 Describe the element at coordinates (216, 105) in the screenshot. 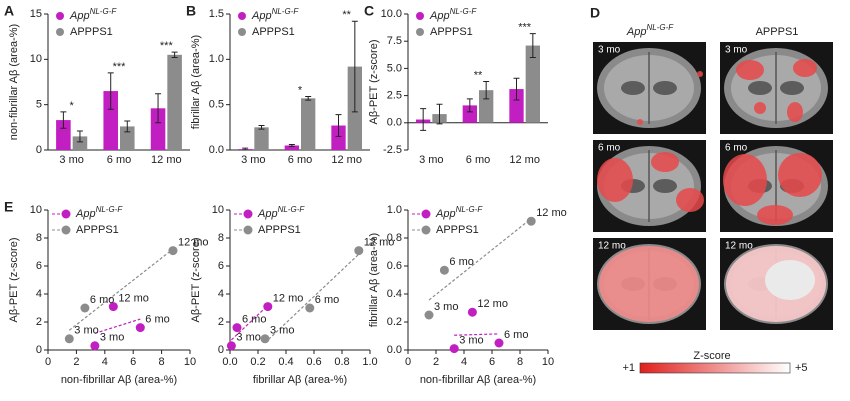

I see `y-tick-label: 0.5` at that location.